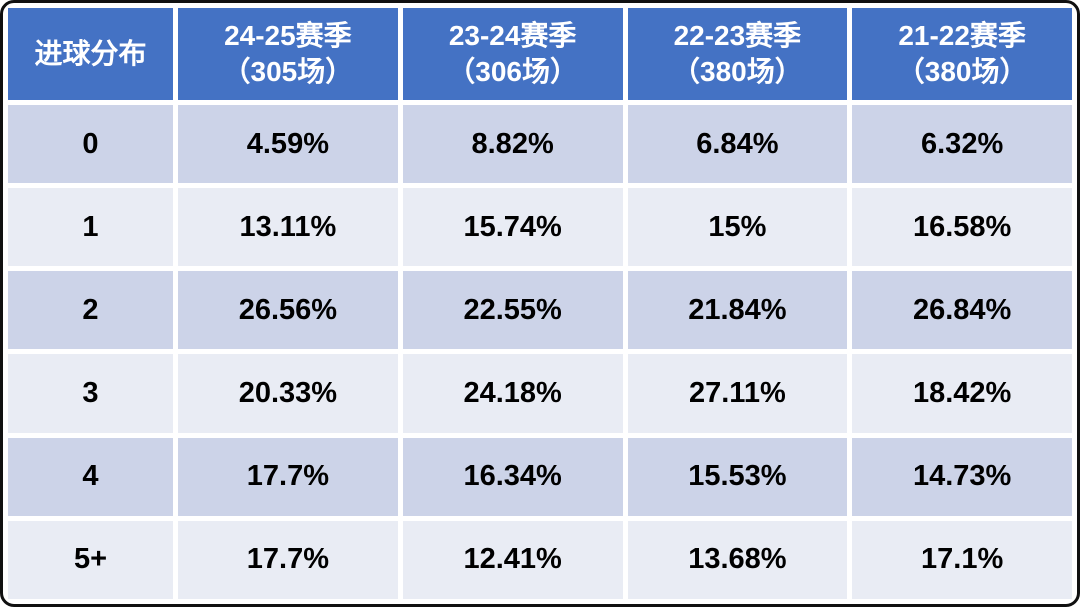  Describe the element at coordinates (512, 36) in the screenshot. I see `season-label: 23-24赛季` at that location.